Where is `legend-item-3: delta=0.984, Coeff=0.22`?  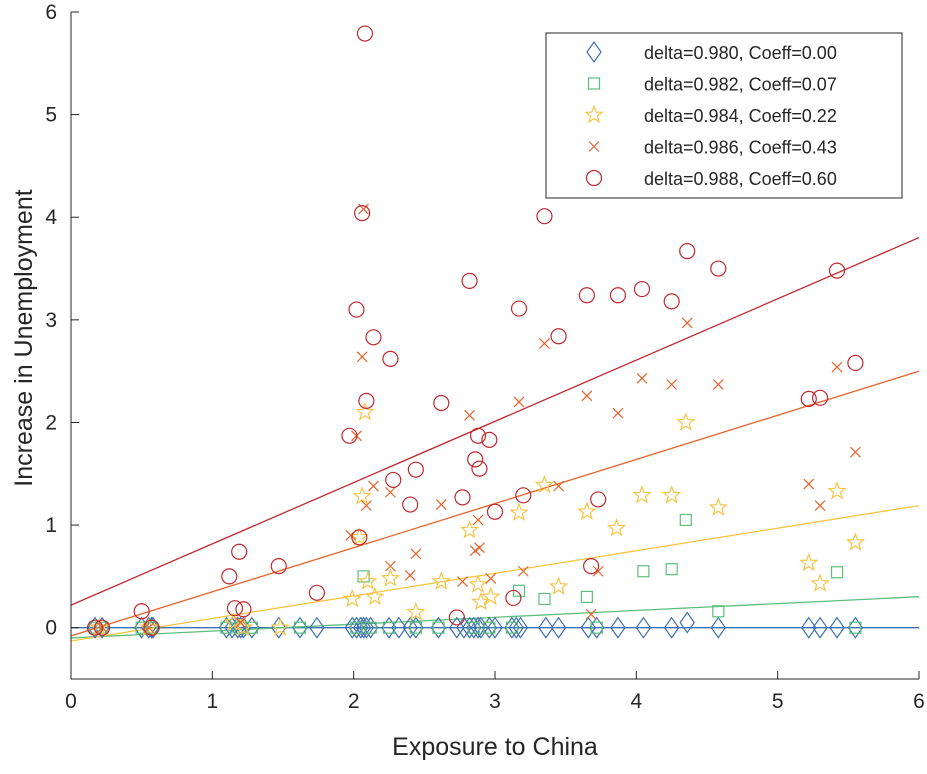
legend-item-3: delta=0.984, Coeff=0.22 is located at coordinates (710, 115).